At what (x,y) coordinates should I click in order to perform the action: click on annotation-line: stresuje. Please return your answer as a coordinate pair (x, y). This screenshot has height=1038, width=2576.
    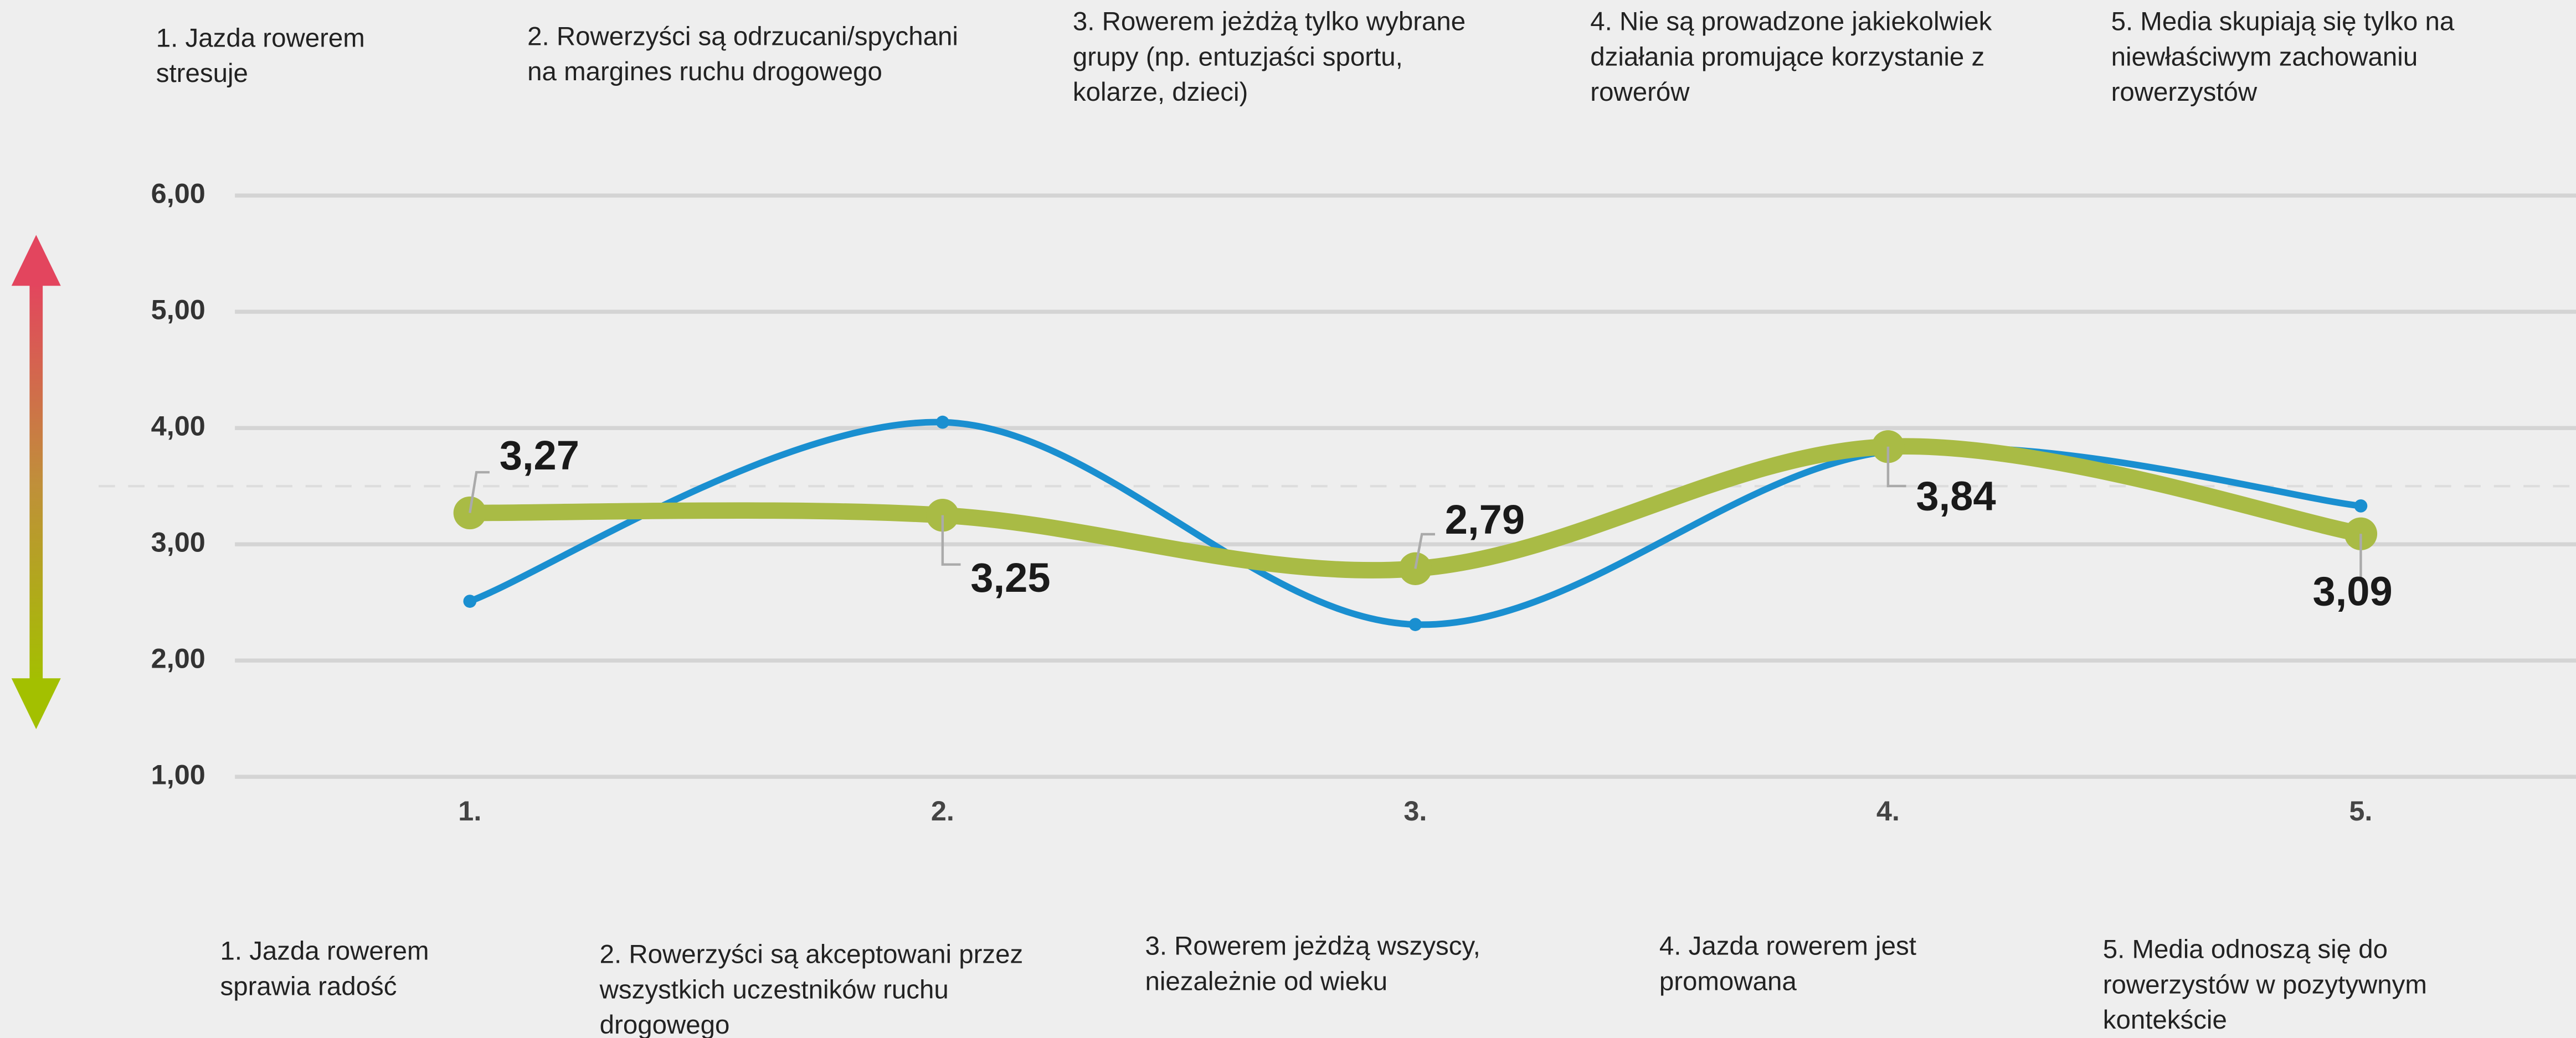
    Looking at the image, I should click on (202, 73).